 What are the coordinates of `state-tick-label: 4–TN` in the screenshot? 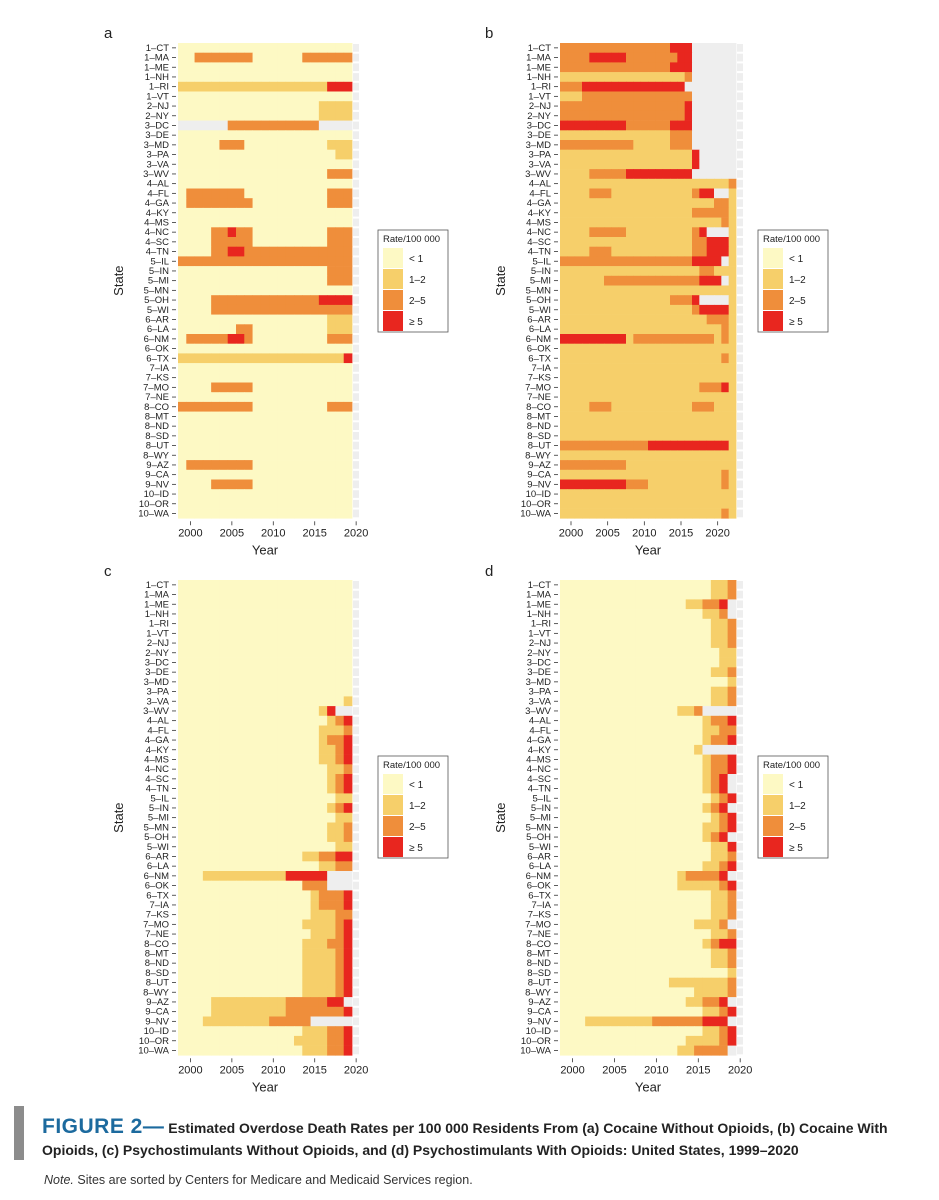 It's located at (157, 252).